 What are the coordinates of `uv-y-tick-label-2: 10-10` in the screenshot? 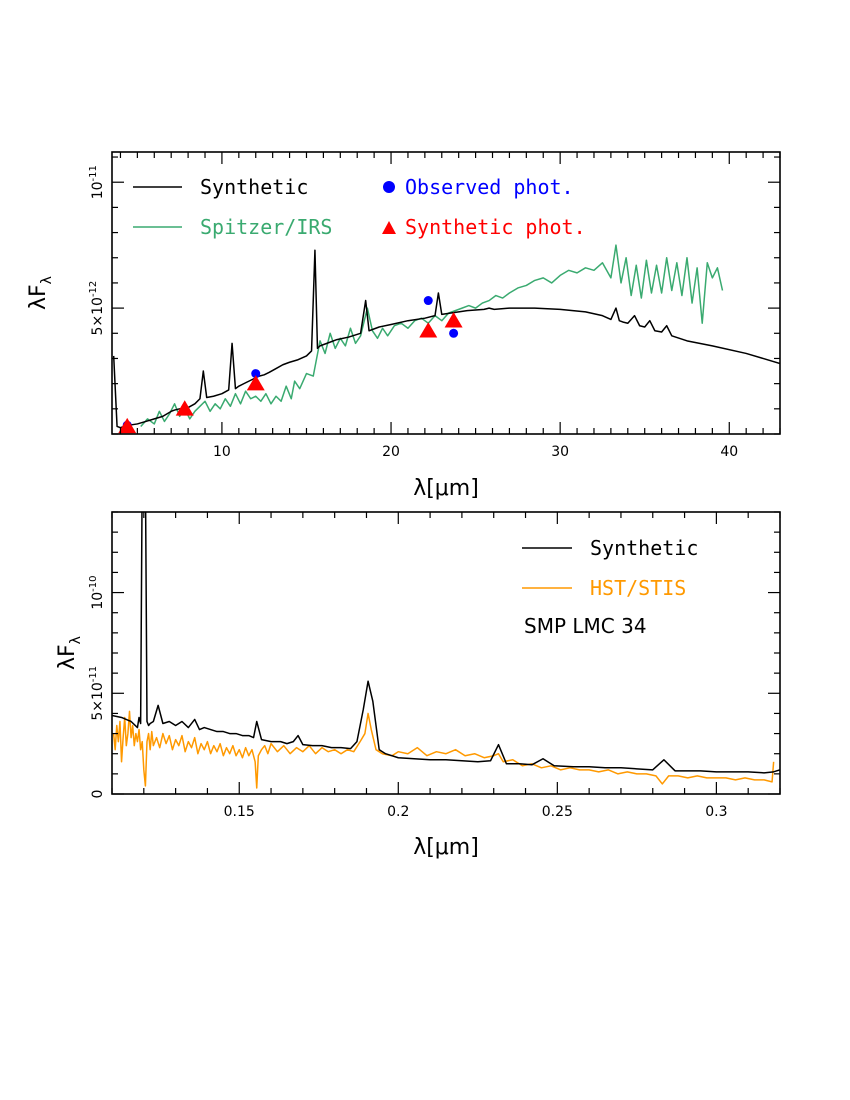 It's located at (97, 592).